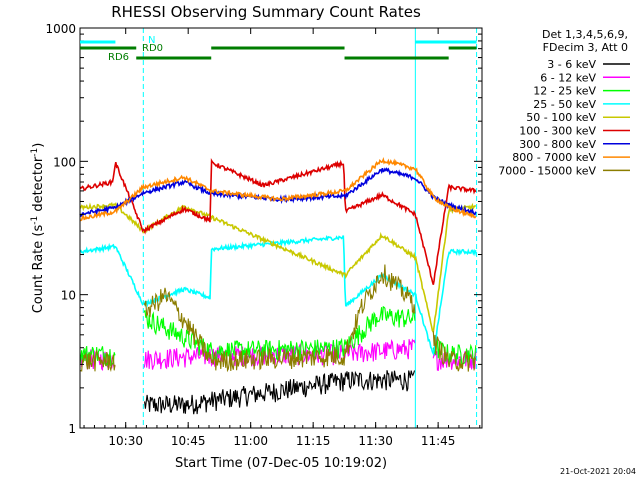  I want to click on y-tick-label-1000: 1000, so click(60, 29).